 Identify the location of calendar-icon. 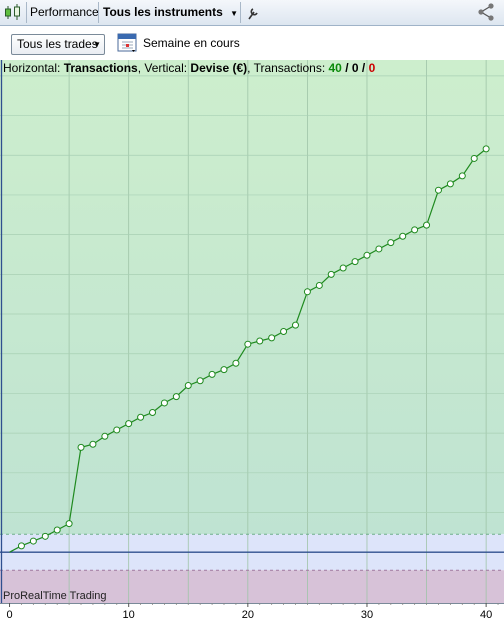
(128, 44).